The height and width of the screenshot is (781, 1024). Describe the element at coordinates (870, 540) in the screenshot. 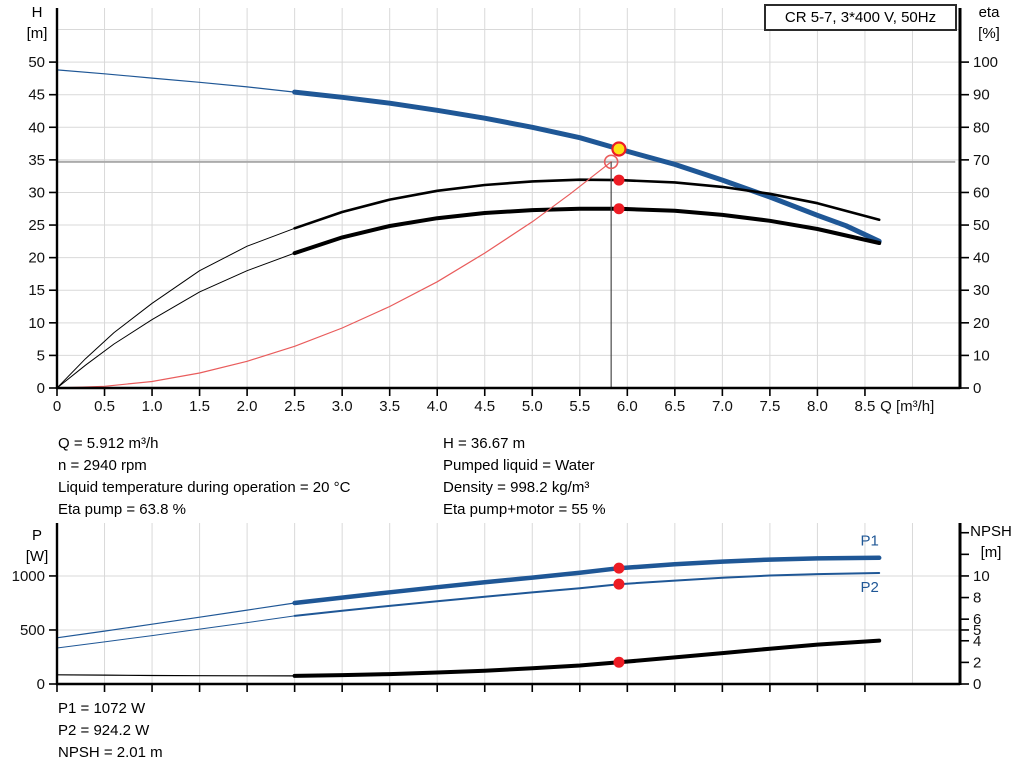

I see `curve-label-P1: P1` at that location.